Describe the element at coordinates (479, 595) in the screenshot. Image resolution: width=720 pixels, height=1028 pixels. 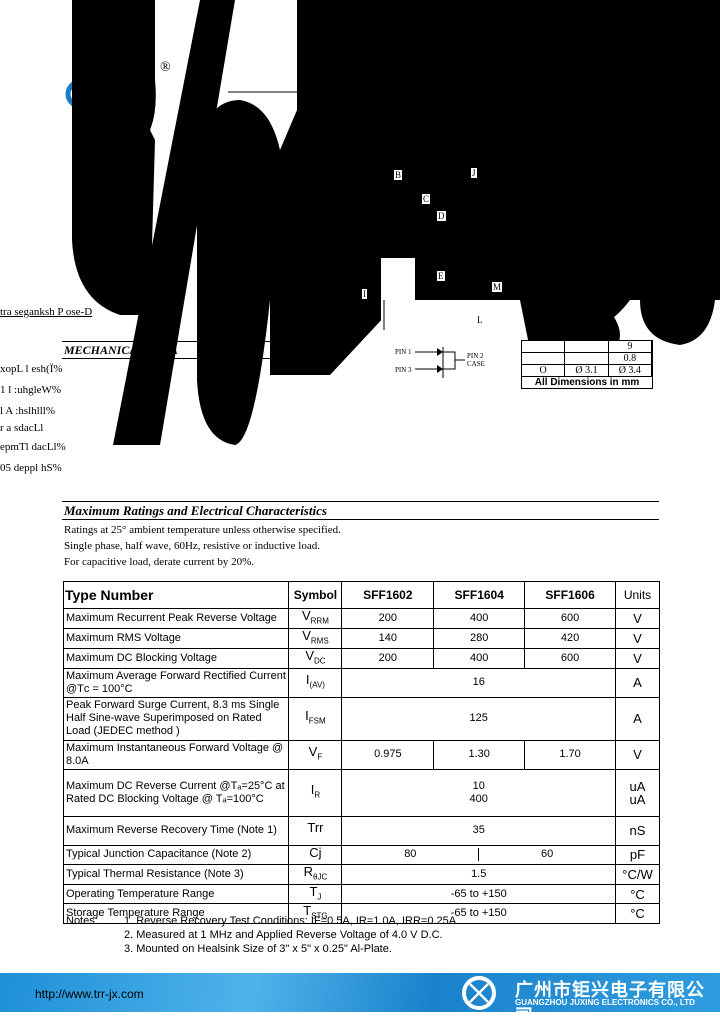
I see `header-sff1604: SFF1604` at that location.